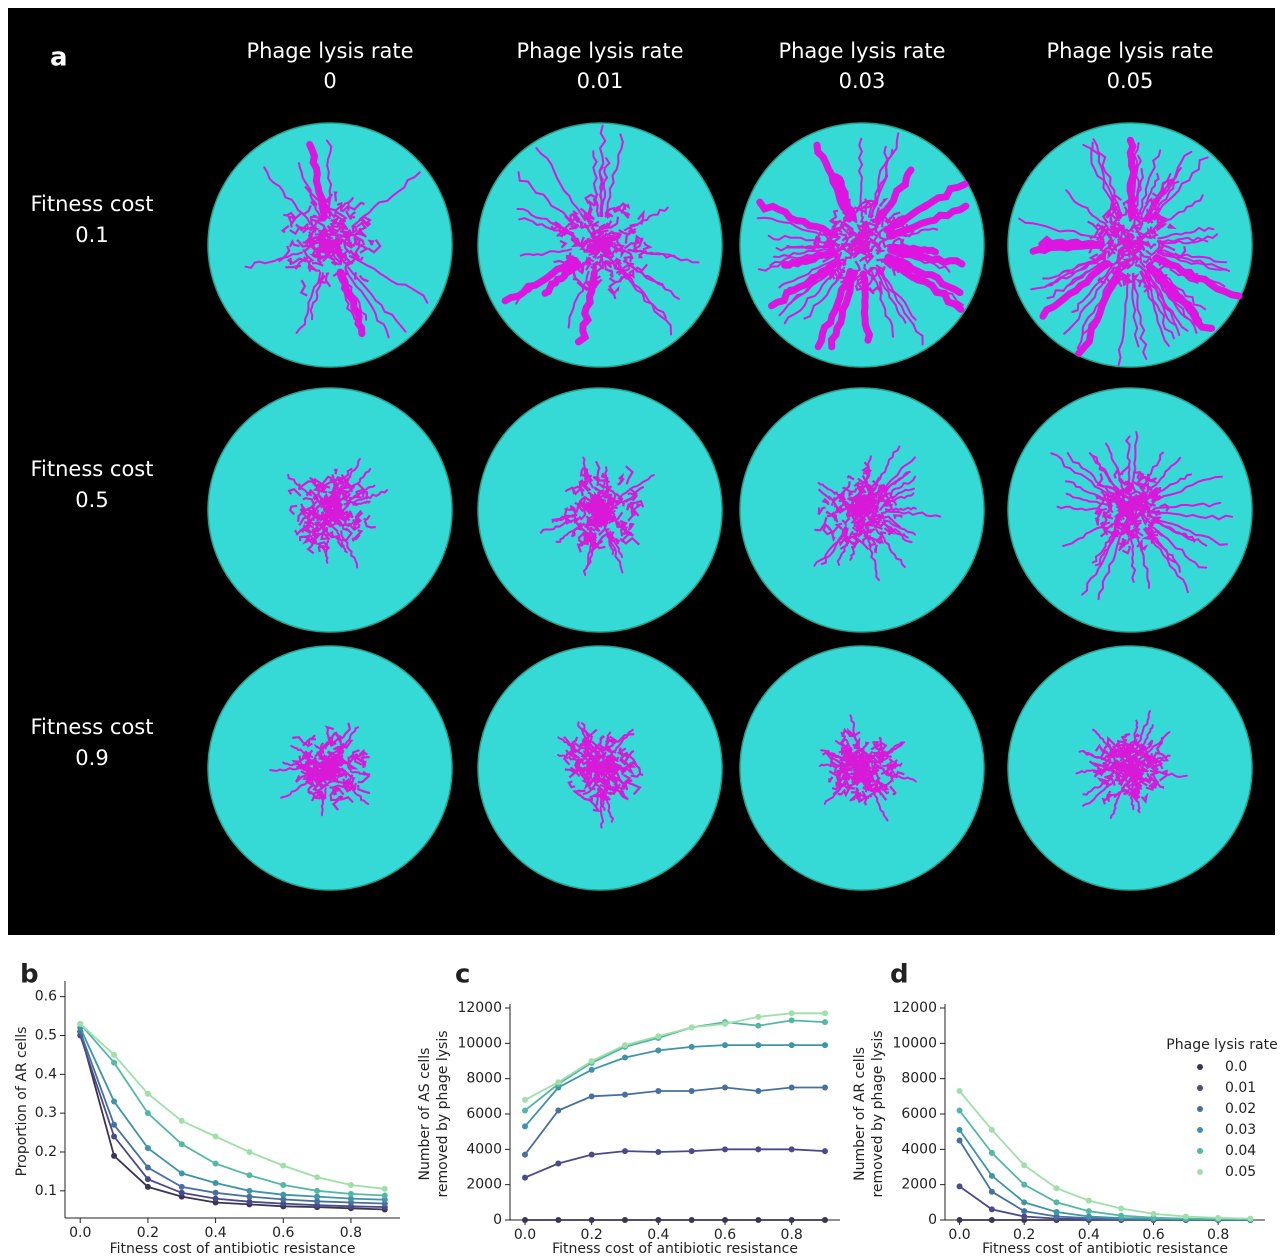  What do you see at coordinates (675, 1163) in the screenshot?
I see `series-line` at bounding box center [675, 1163].